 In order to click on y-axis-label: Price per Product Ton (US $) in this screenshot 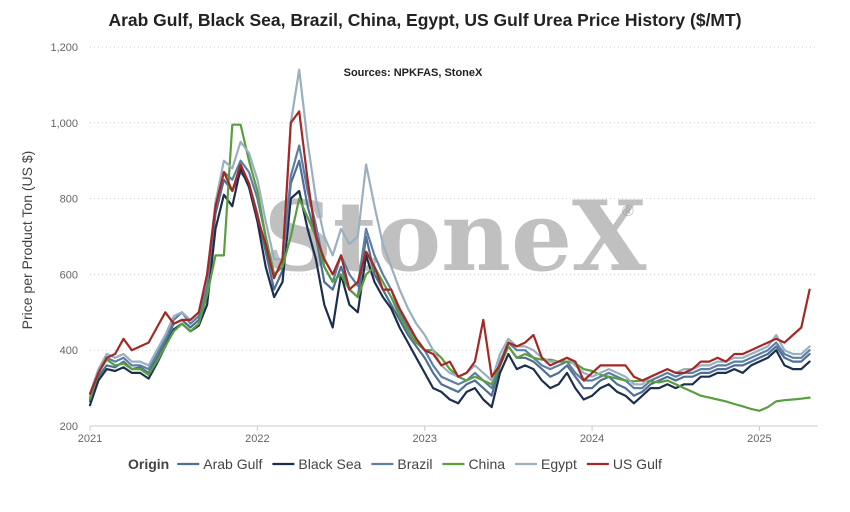, I will do `click(27, 240)`.